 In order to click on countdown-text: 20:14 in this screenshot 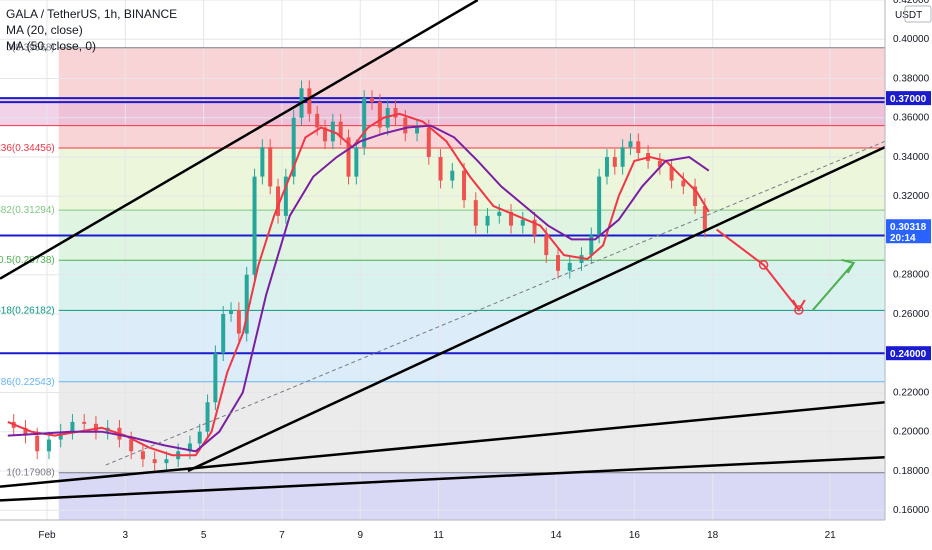, I will do `click(903, 238)`.